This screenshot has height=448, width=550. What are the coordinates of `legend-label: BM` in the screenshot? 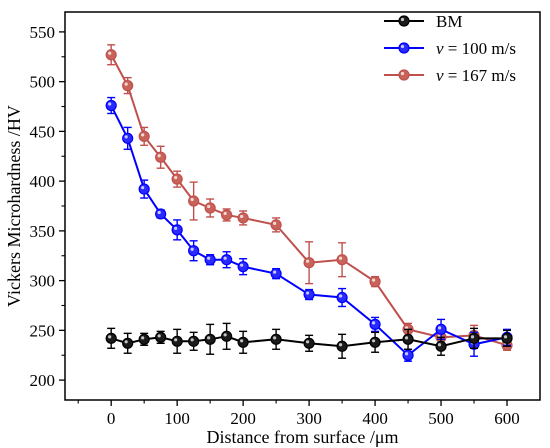 It's located at (449, 21).